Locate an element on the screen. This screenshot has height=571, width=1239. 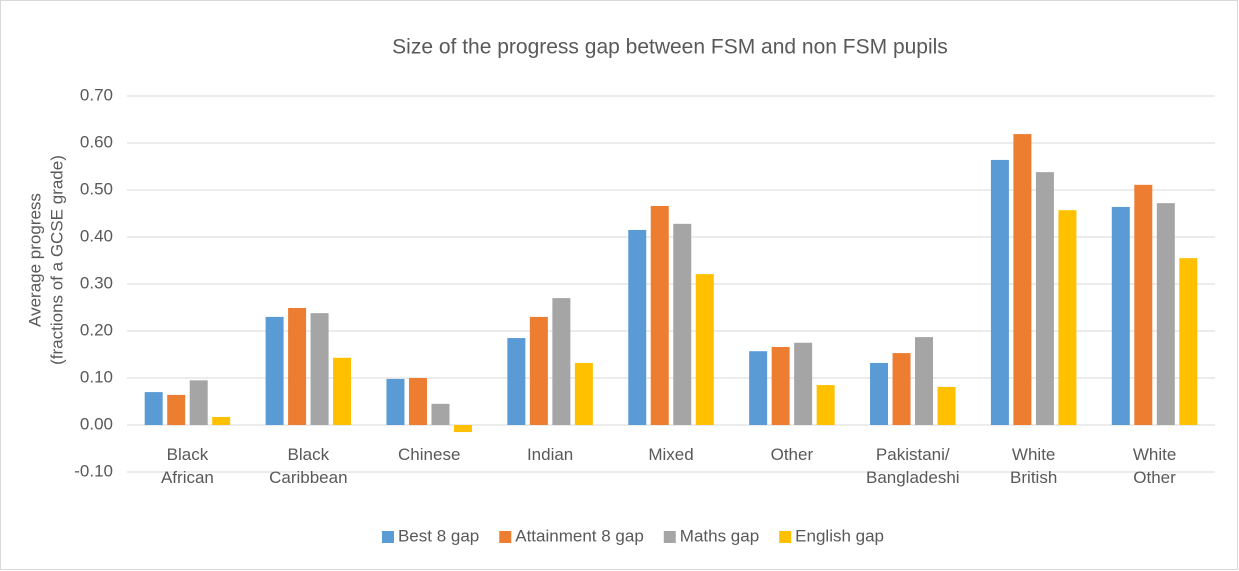
x-tick-label: Other is located at coordinates (792, 454).